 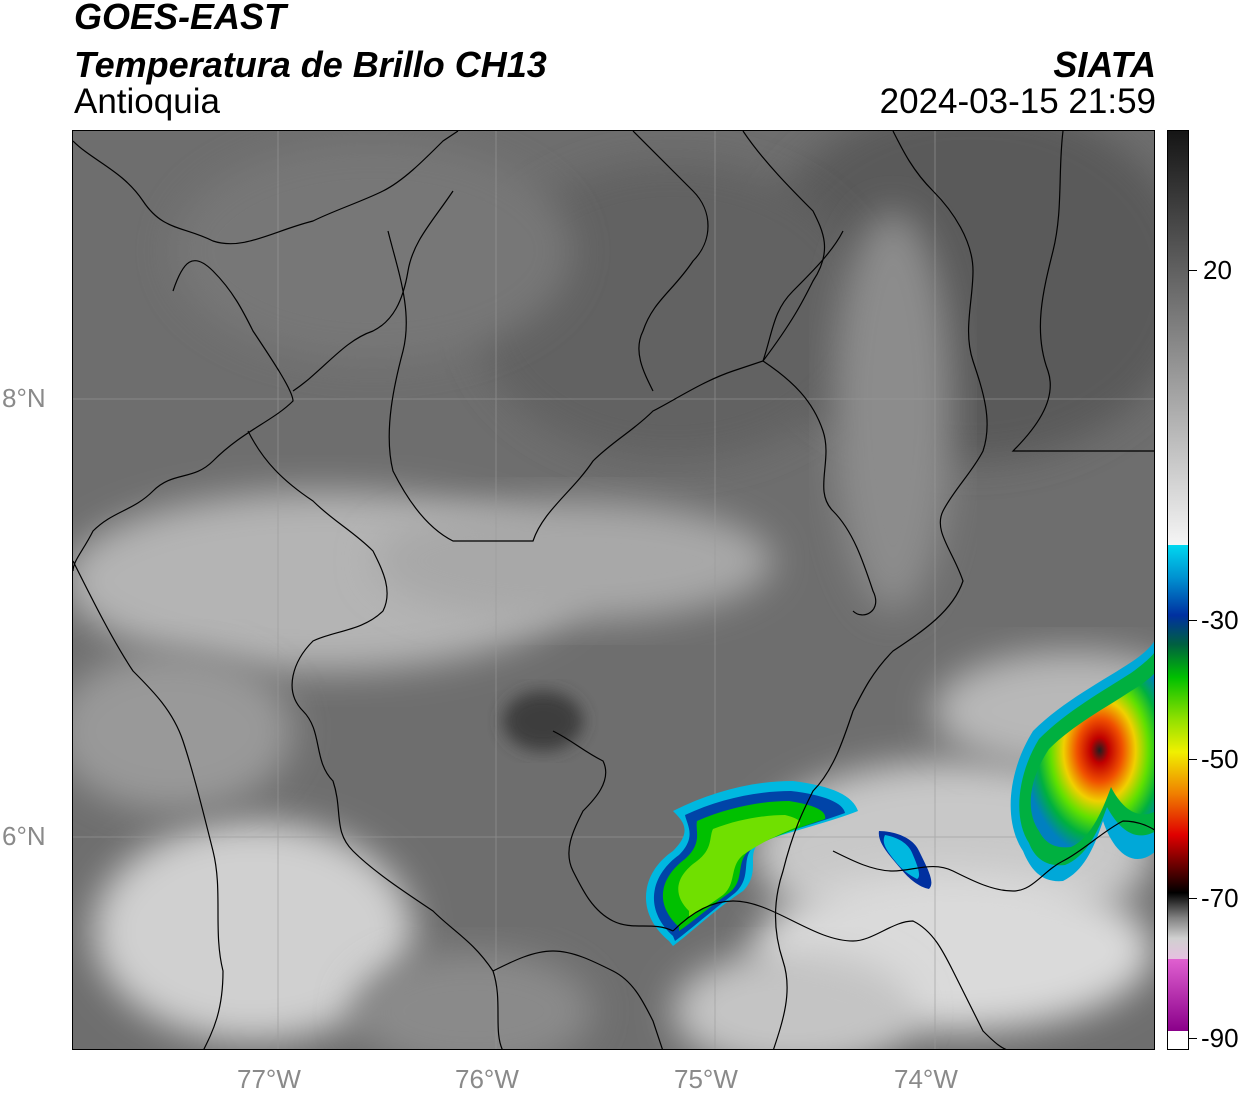 What do you see at coordinates (1193, 620) in the screenshot?
I see `cb-tickmark-minus30` at bounding box center [1193, 620].